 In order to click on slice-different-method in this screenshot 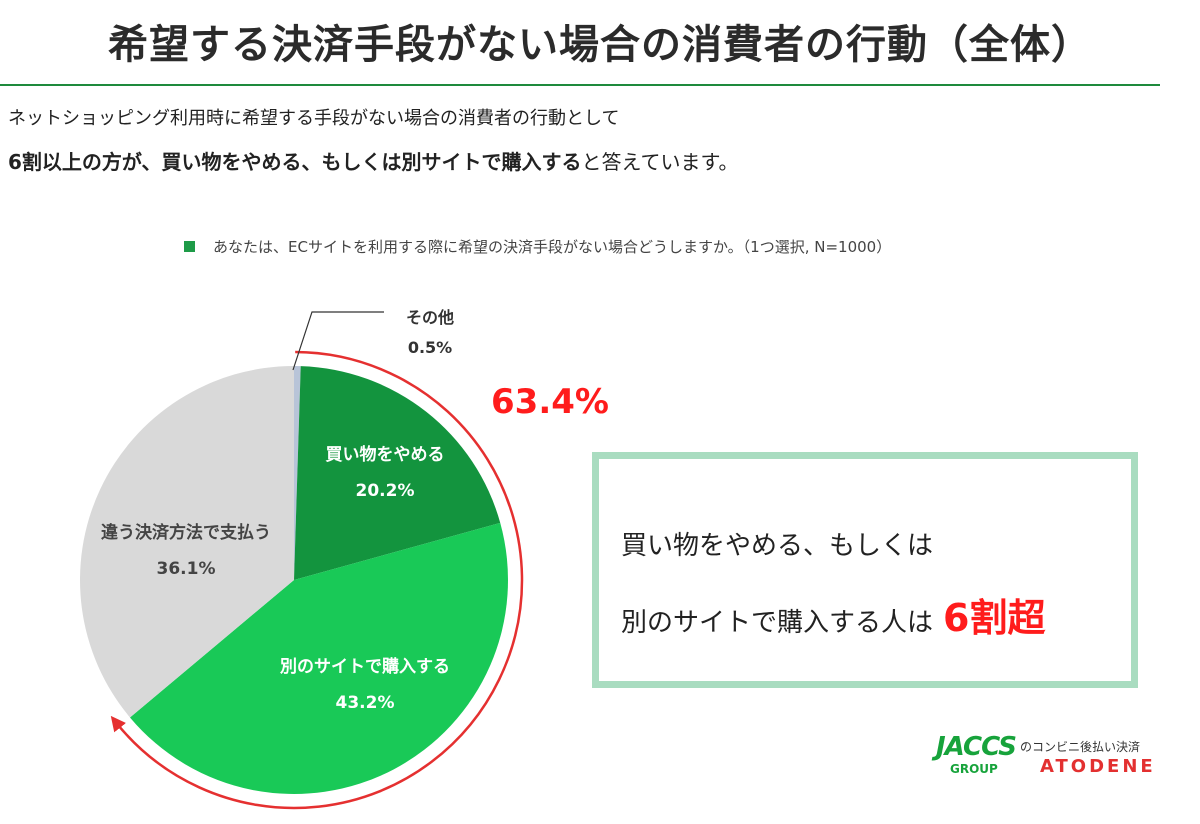, I will do `click(187, 542)`.